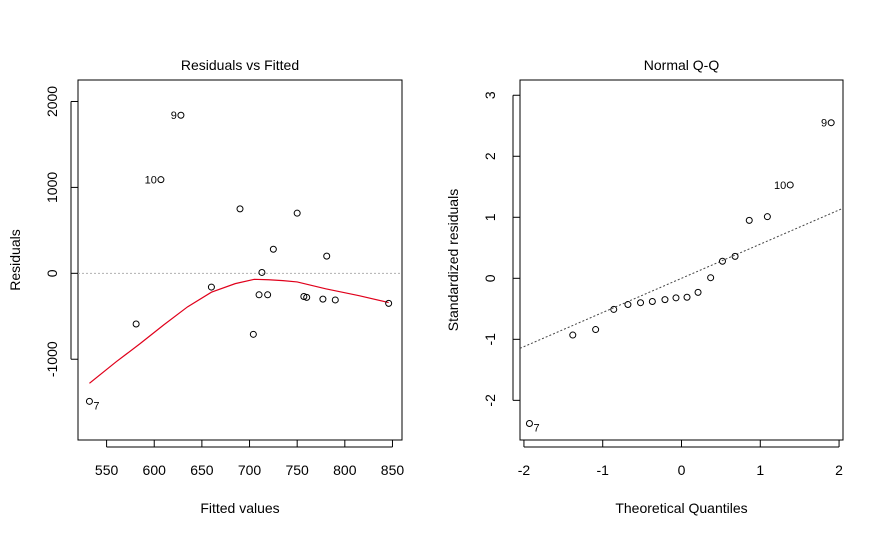  Describe the element at coordinates (52, 359) in the screenshot. I see `y-tick-label: -1000` at that location.